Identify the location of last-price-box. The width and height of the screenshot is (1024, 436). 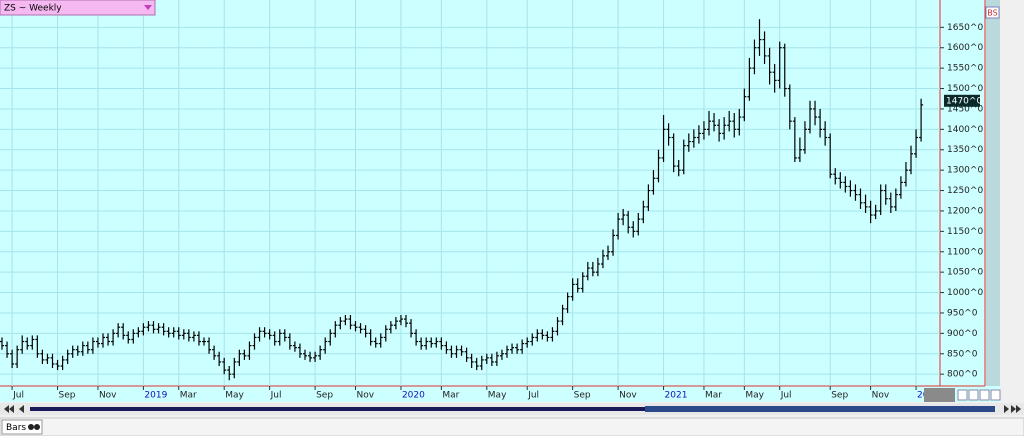
(962, 100).